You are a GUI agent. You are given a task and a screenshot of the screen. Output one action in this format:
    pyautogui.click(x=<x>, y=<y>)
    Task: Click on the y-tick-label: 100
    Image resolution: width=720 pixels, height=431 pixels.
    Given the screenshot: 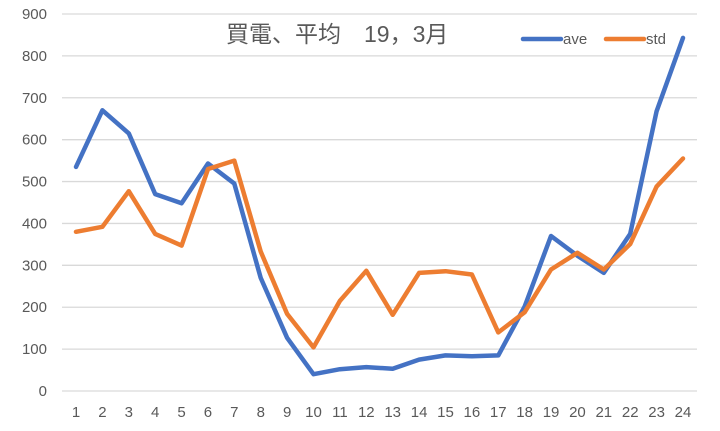 What is the action you would take?
    pyautogui.click(x=34, y=349)
    